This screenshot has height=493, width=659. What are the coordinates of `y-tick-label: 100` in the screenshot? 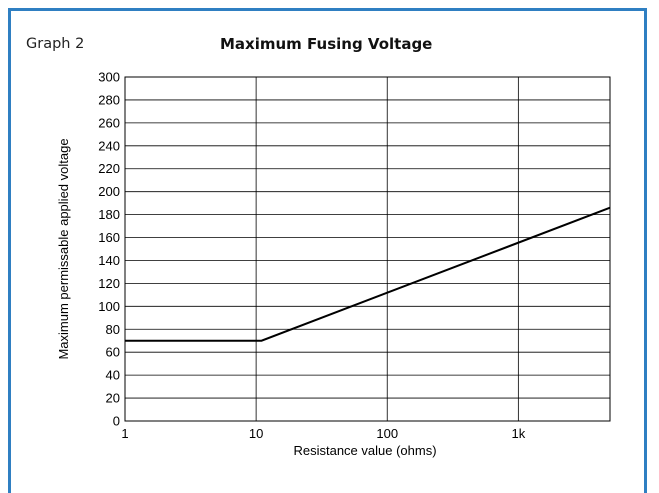 It's located at (109, 306).